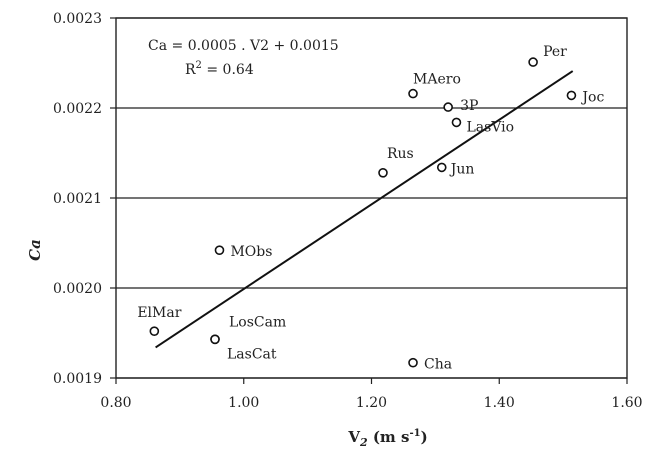 This screenshot has width=666, height=455. What do you see at coordinates (555, 52) in the screenshot?
I see `point-label-per: Per` at bounding box center [555, 52].